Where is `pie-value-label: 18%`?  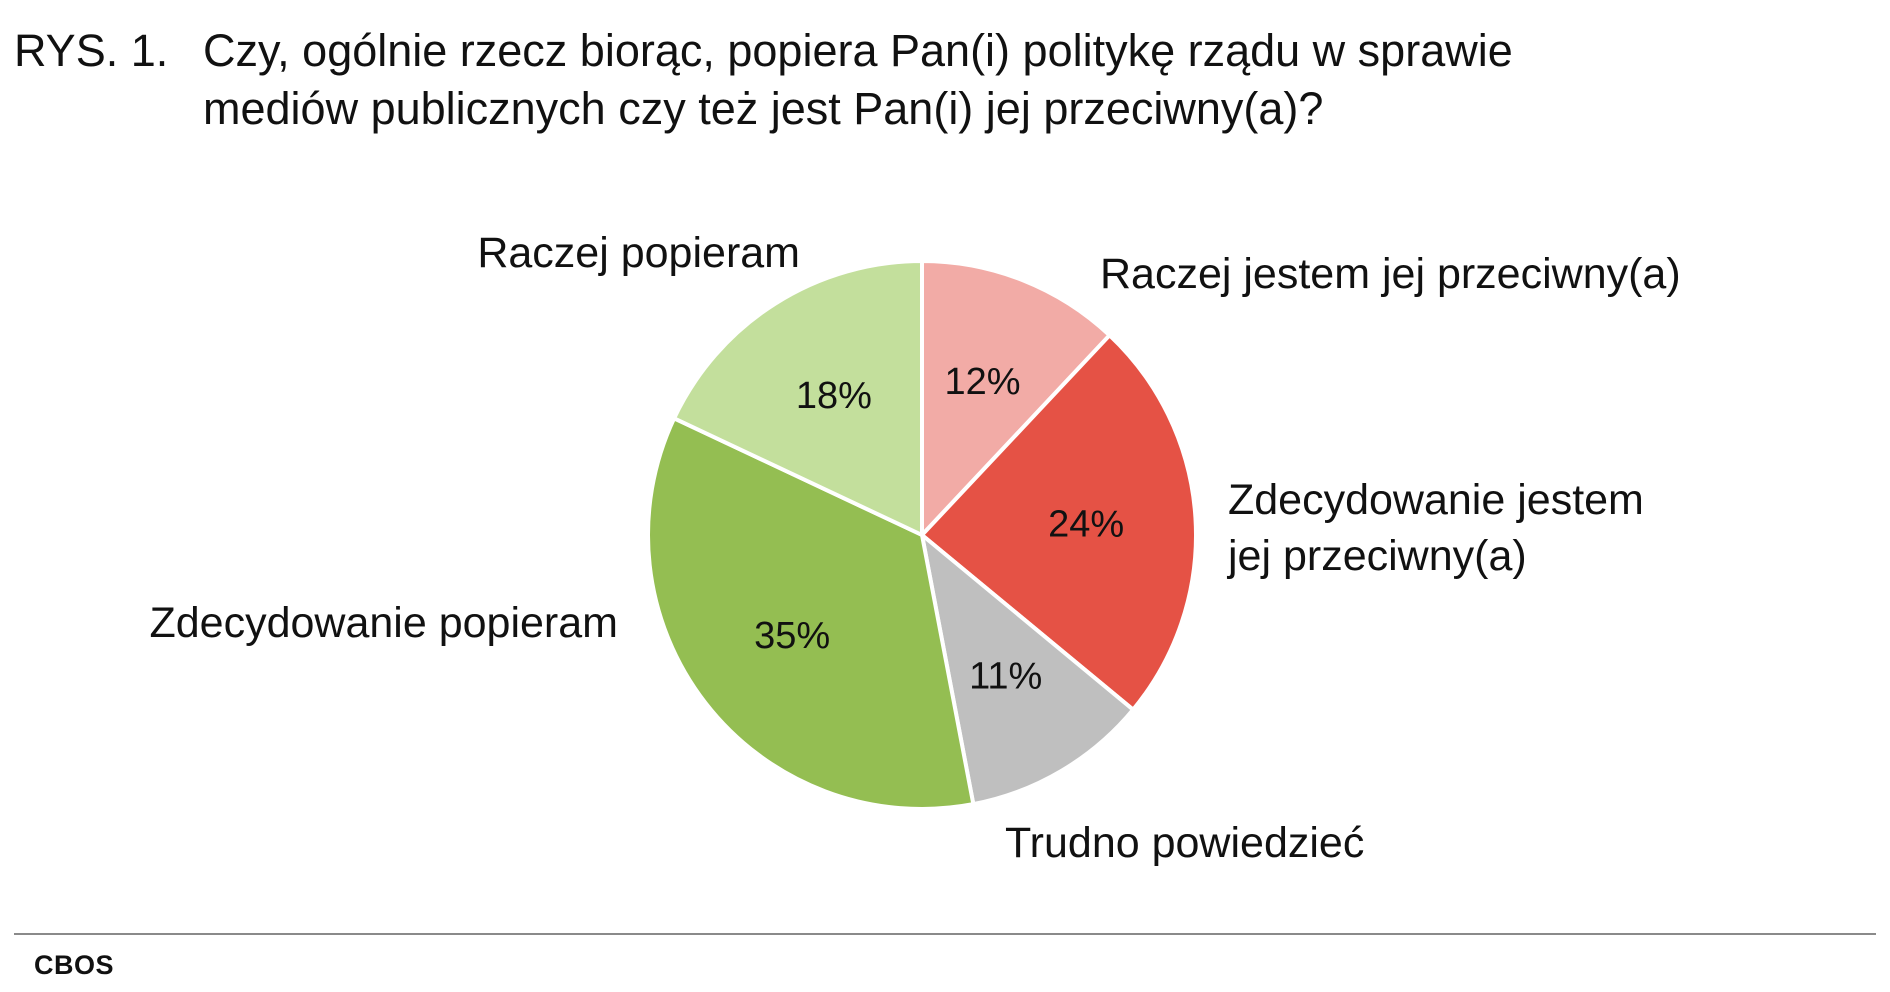
pie-value-label: 18% is located at coordinates (834, 396).